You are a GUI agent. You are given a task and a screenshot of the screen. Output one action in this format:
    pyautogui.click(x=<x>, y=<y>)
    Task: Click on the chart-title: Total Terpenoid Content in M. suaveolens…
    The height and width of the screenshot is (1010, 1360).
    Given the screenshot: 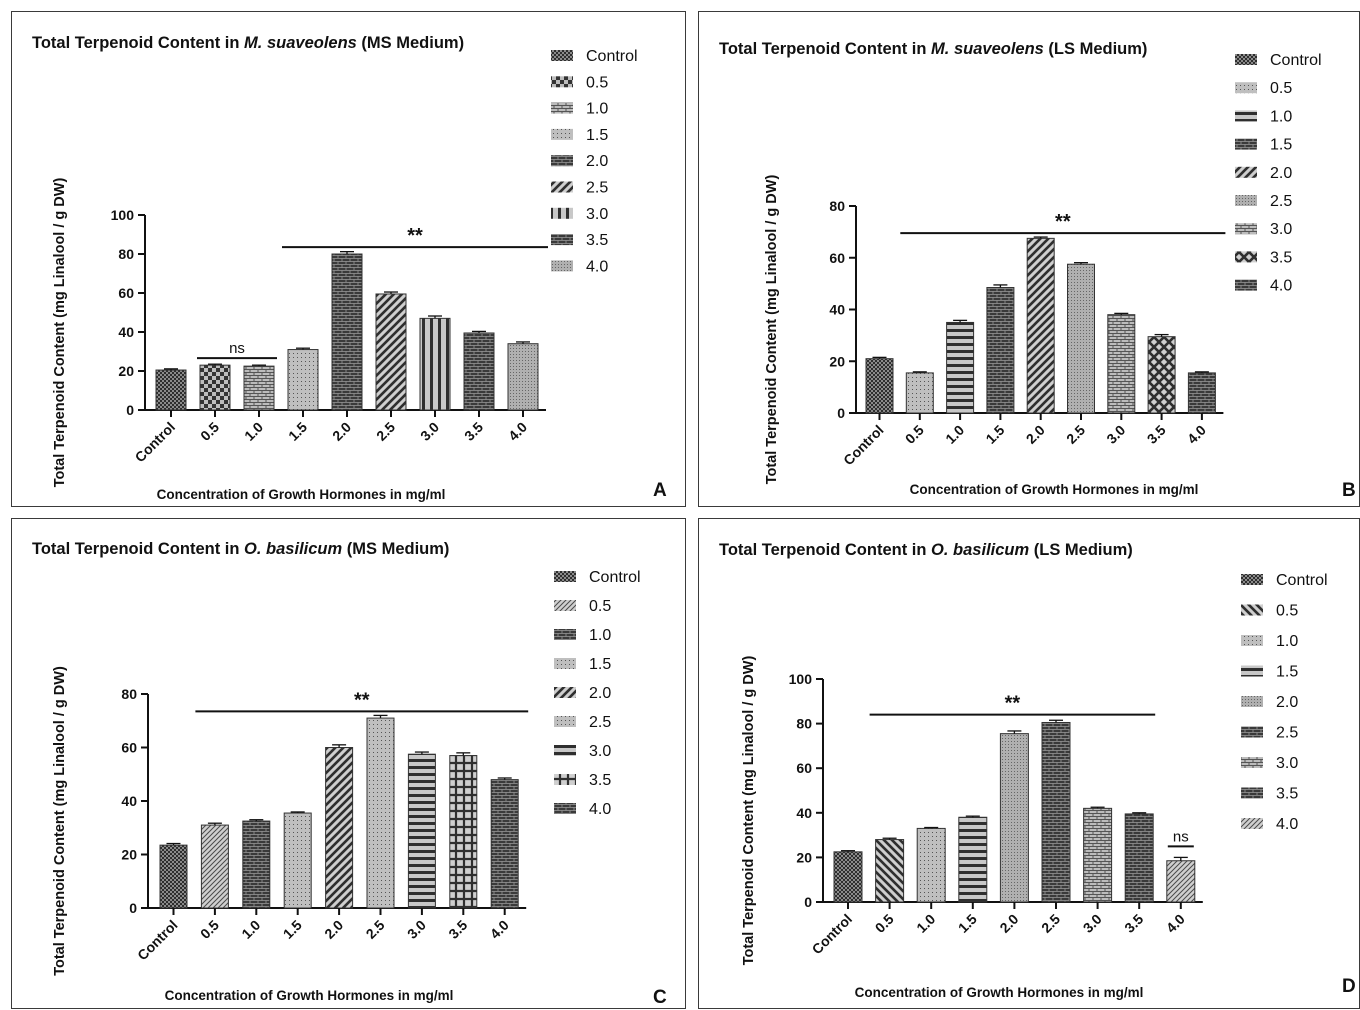 What is the action you would take?
    pyautogui.click(x=933, y=49)
    